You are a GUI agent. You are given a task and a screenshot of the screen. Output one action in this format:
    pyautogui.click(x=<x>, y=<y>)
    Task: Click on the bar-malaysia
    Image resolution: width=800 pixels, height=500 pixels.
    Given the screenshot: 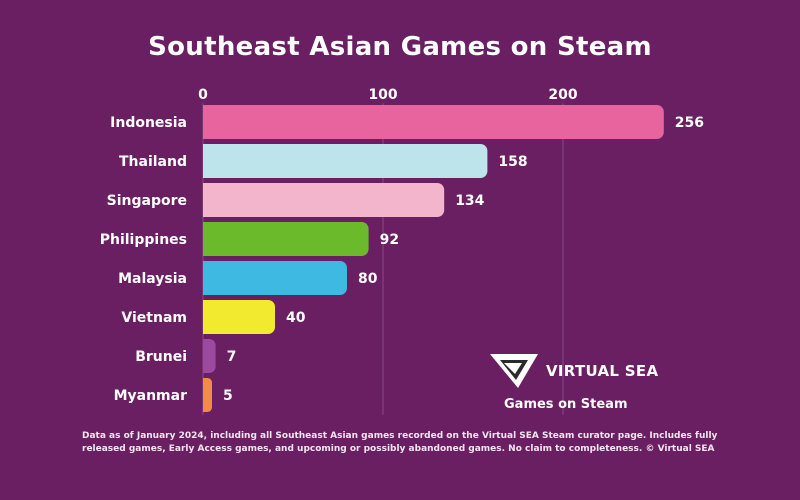 What is the action you would take?
    pyautogui.click(x=275, y=278)
    